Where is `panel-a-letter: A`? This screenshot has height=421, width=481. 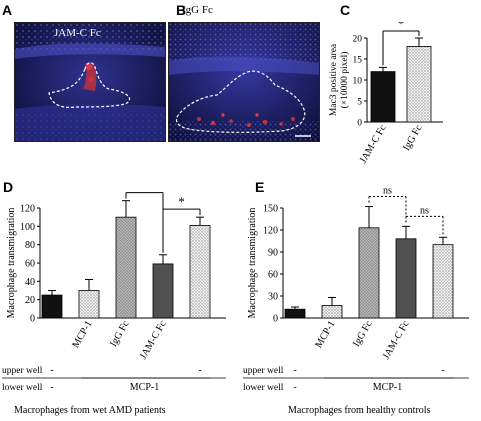 panel-a-letter: A is located at coordinates (7, 10).